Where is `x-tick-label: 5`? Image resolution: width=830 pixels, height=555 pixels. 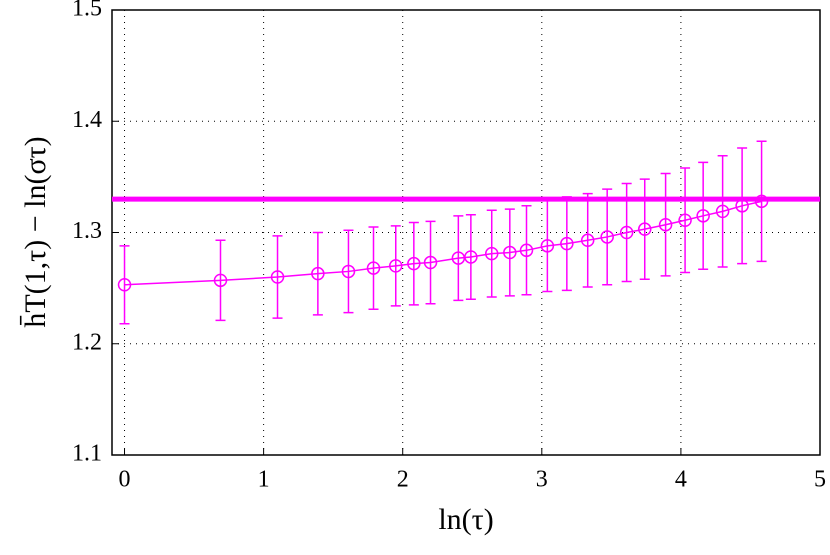 x-tick-label: 5 is located at coordinates (820, 480).